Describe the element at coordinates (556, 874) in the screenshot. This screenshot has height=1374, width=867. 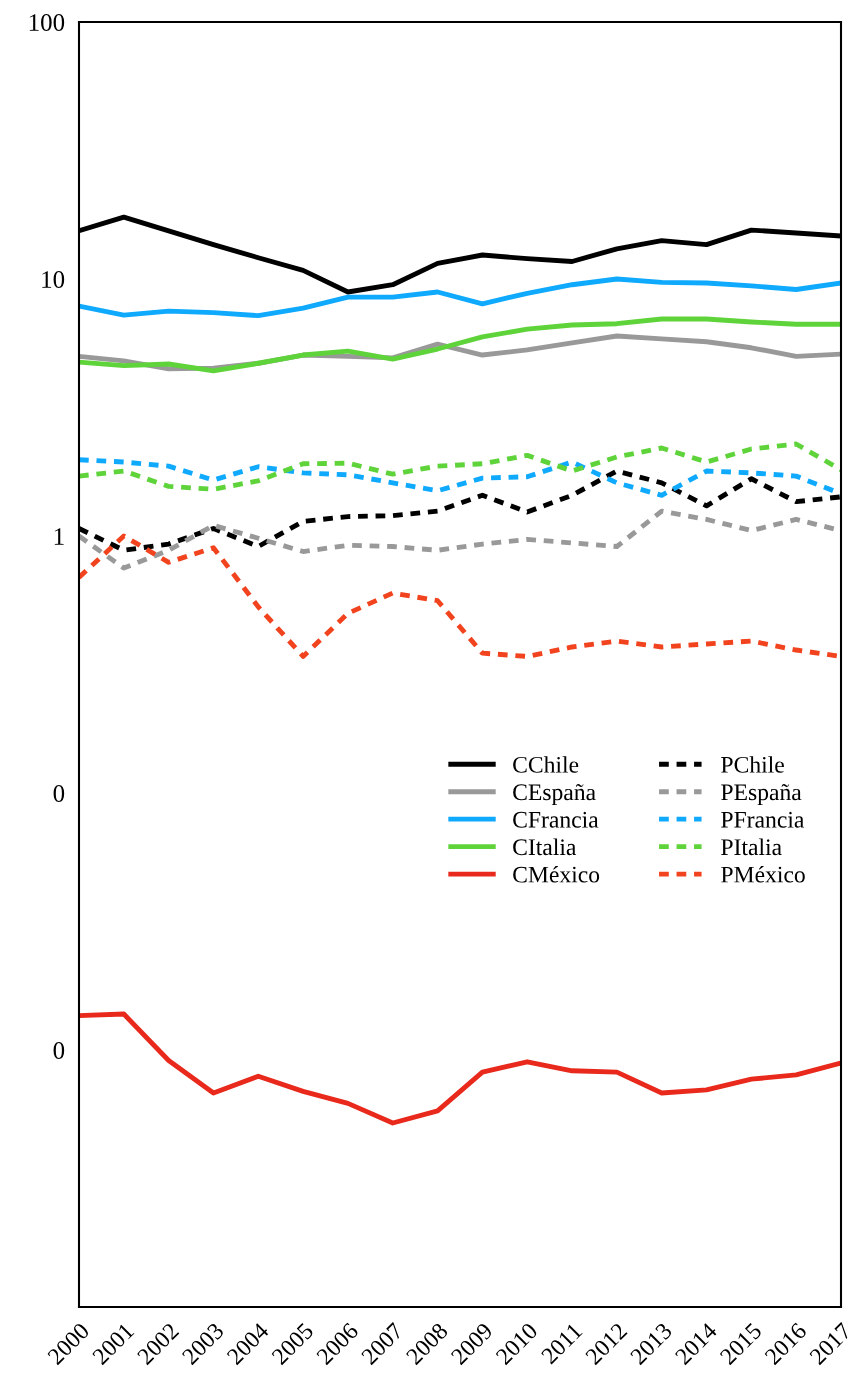
I see `legend-label: CMéxico` at that location.